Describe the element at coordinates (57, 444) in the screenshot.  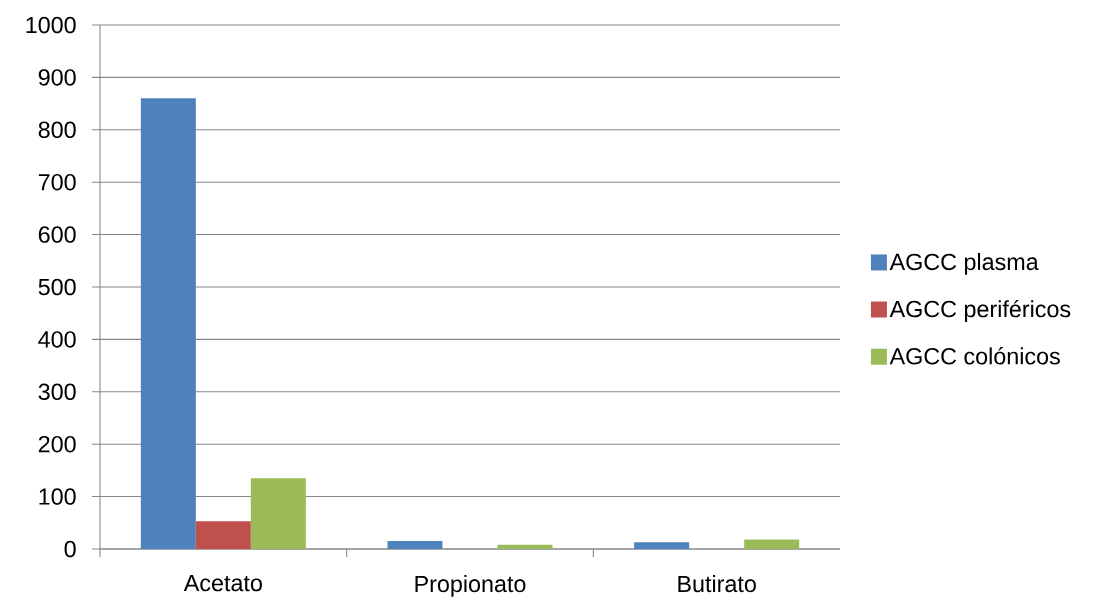
I see `y-tick-label: 200` at that location.